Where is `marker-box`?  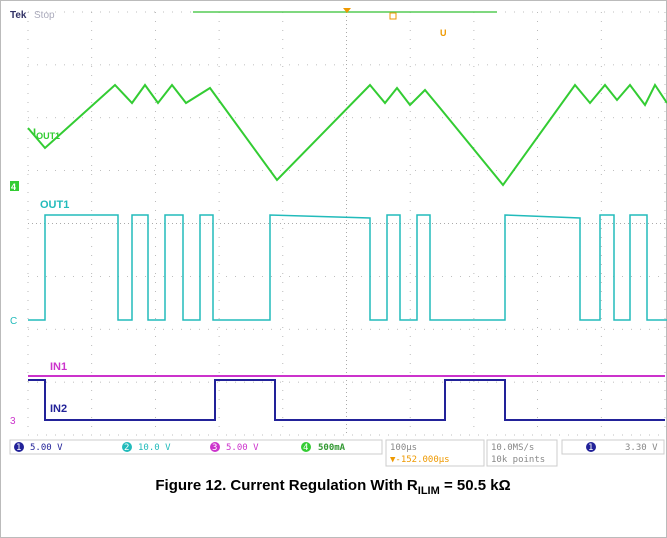
marker-box is located at coordinates (14, 186).